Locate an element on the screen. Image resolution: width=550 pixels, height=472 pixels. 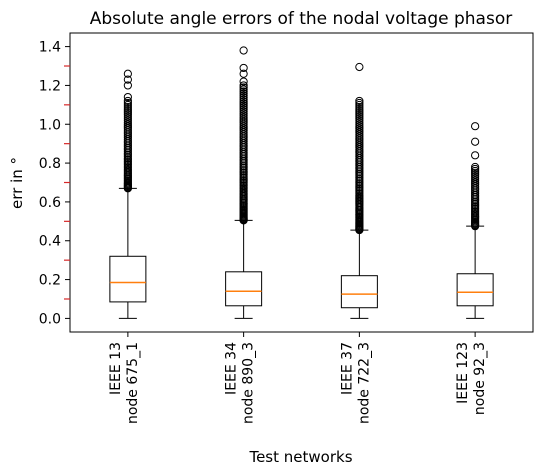
x-axis-label: Test networks is located at coordinates (300, 457).